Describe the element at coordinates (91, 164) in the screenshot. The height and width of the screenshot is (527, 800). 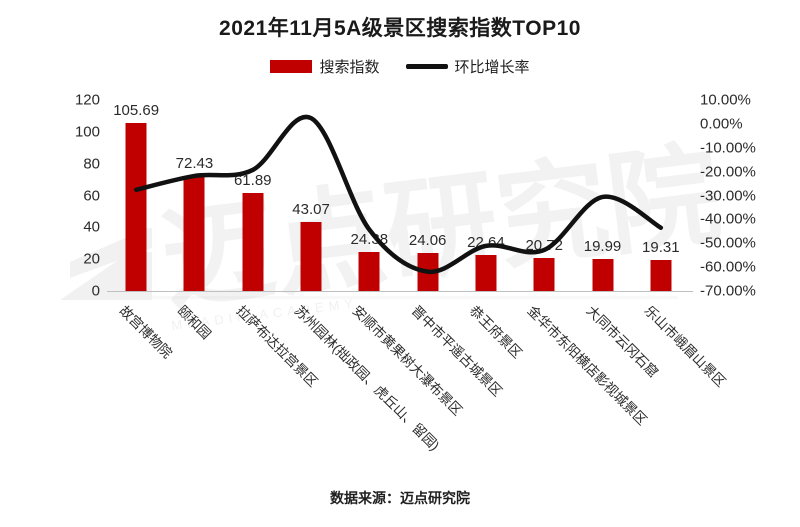
I see `y-axis-left-tick: 80` at that location.